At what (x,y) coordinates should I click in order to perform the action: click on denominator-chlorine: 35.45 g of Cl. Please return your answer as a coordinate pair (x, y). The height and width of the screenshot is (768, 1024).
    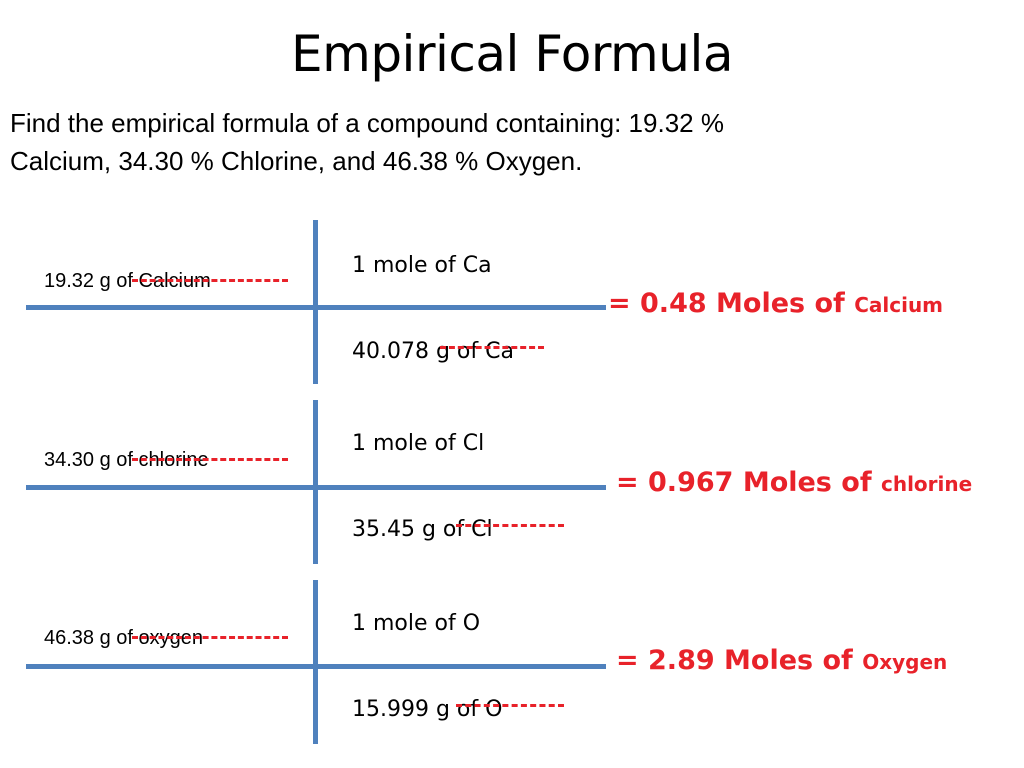
    Looking at the image, I should click on (422, 529).